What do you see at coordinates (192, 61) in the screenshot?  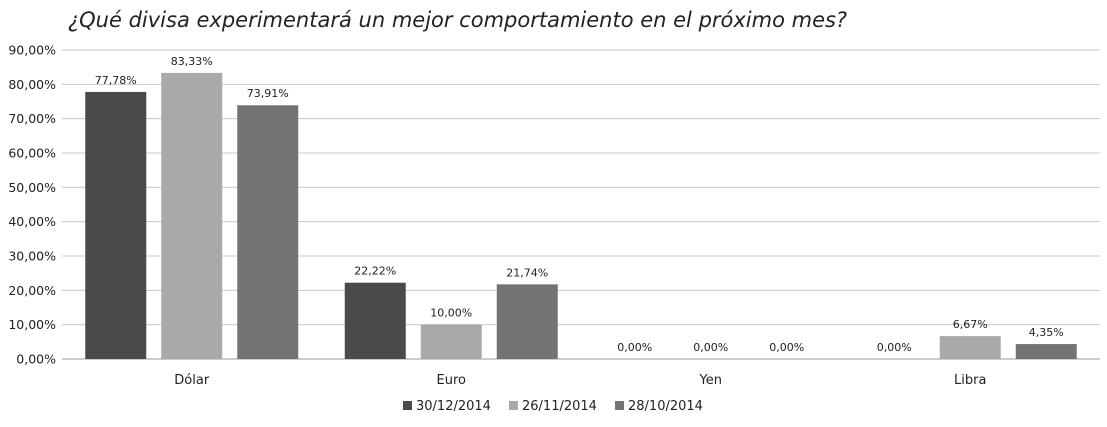 I see `data-label: 83,33%` at bounding box center [192, 61].